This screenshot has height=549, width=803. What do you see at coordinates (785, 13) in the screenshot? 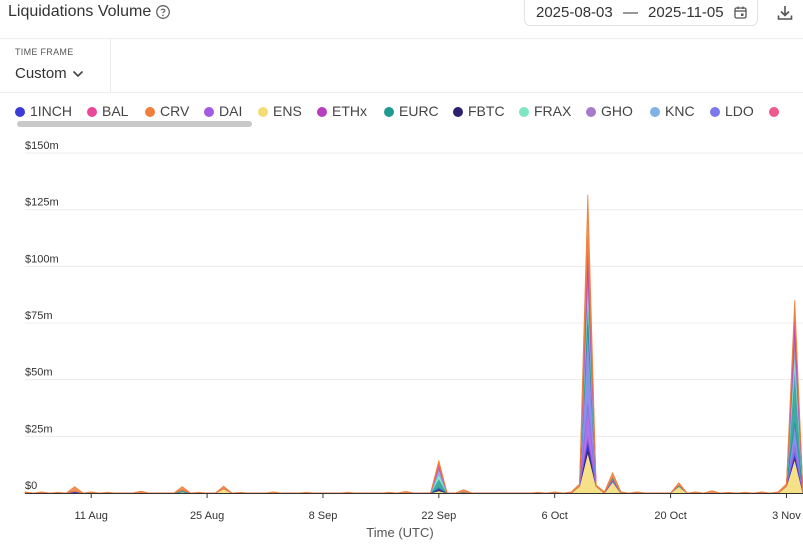
I see `download-icon` at bounding box center [785, 13].